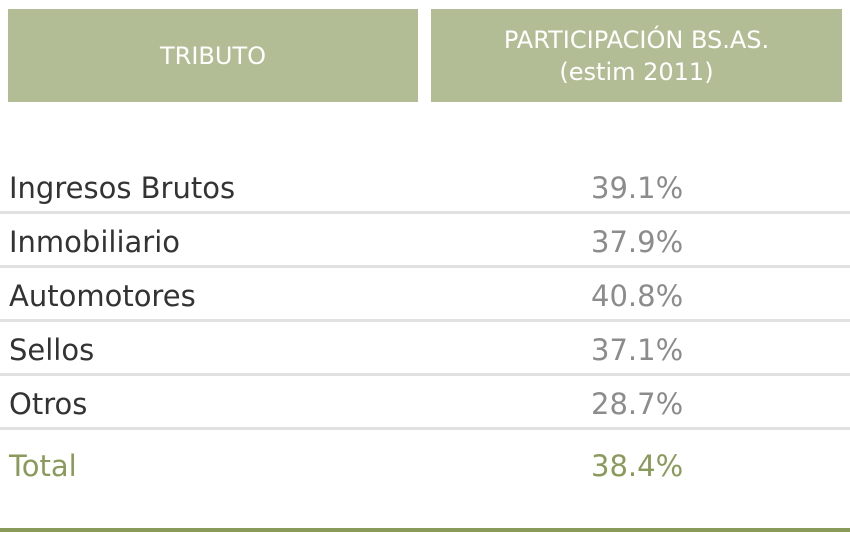  Describe the element at coordinates (636, 39) in the screenshot. I see `header-participacion-label: PARTICIPACIÓN BS.AS.` at that location.